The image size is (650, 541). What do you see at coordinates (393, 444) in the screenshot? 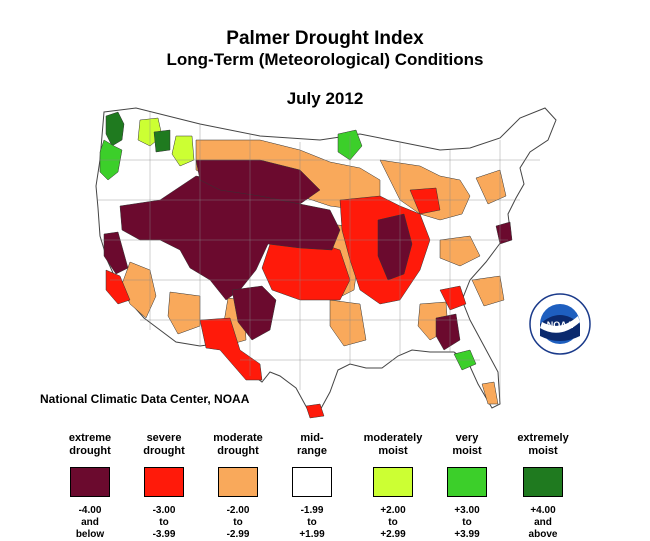
I see `legend-label: moderately moist` at bounding box center [393, 444].